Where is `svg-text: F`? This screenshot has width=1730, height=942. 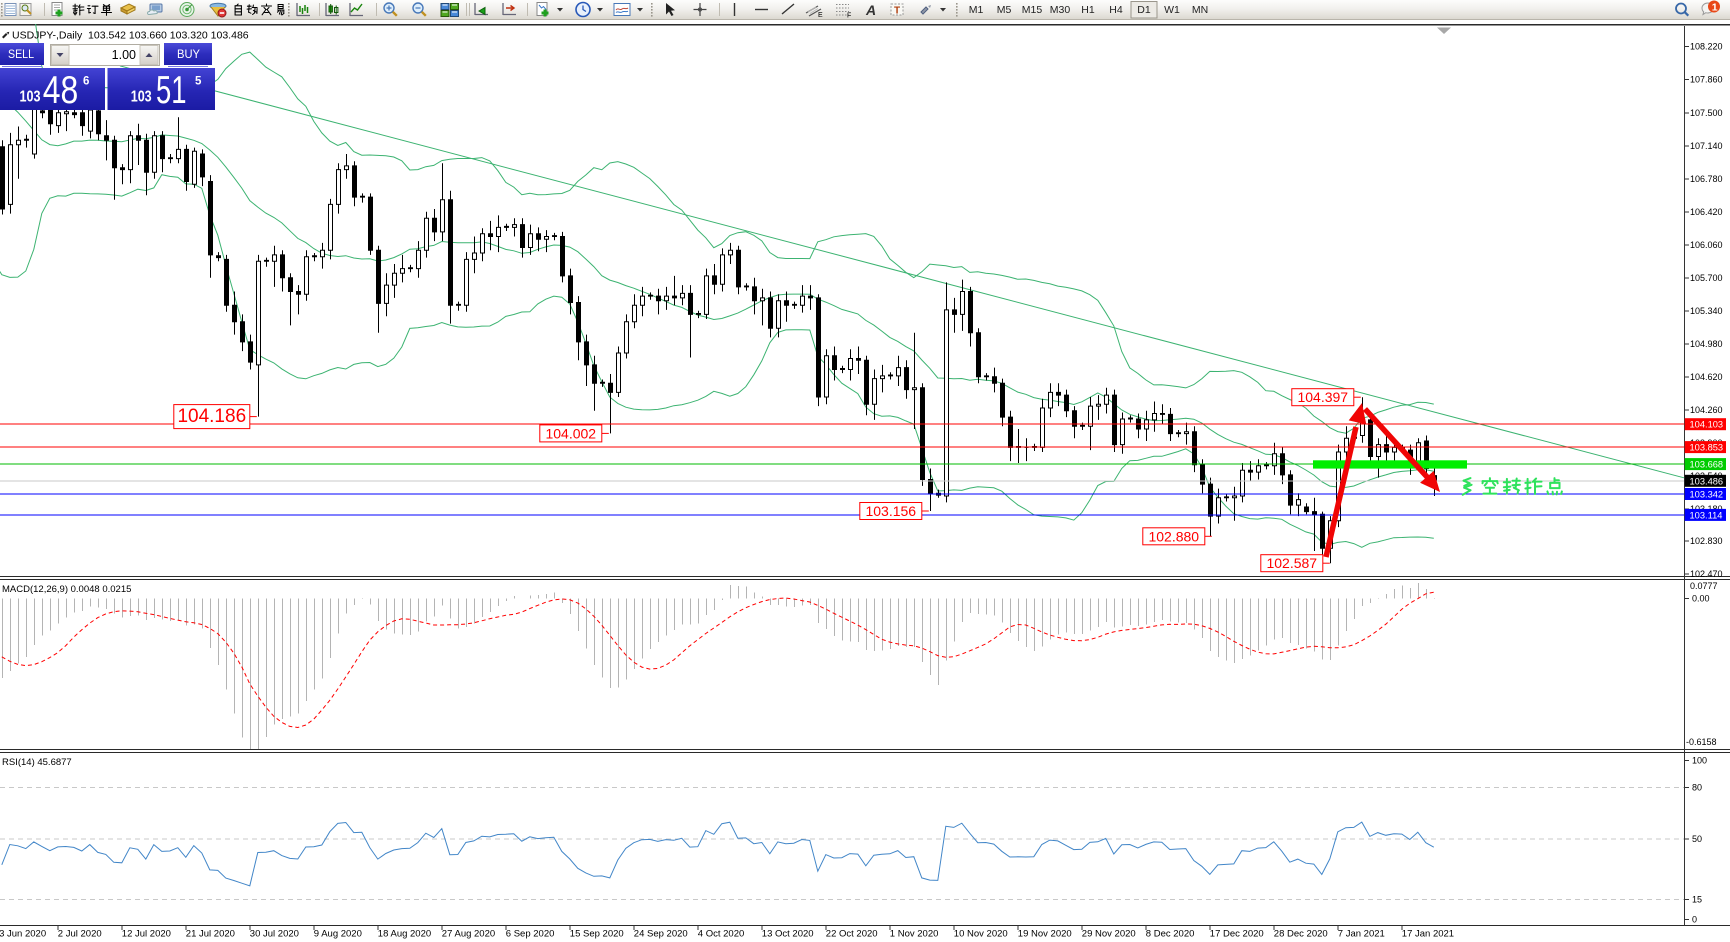 svg-text: F is located at coordinates (849, 16).